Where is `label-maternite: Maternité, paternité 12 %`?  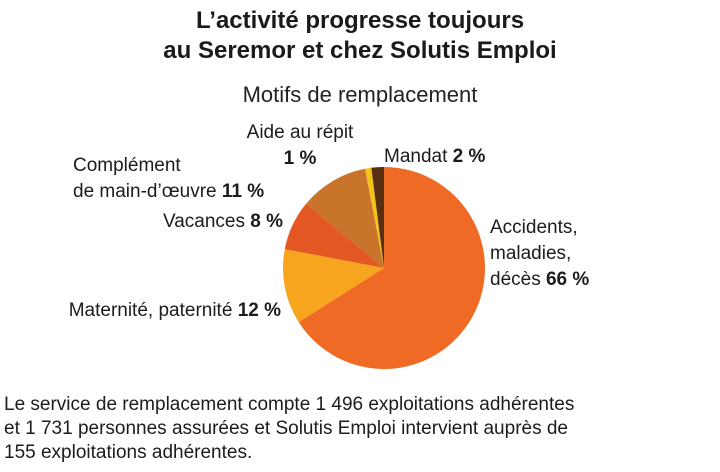 label-maternite: Maternité, paternité 12 % is located at coordinates (140, 311).